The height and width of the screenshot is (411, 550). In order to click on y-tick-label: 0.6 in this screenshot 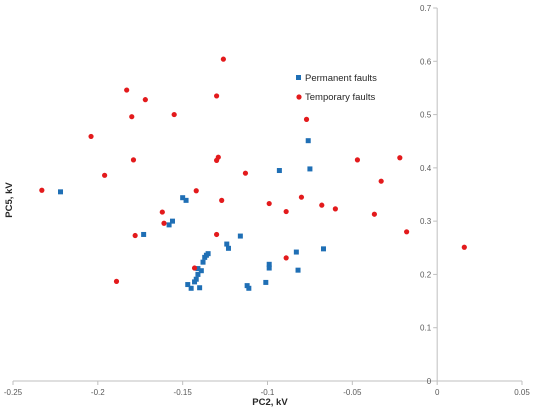, I will do `click(426, 61)`.